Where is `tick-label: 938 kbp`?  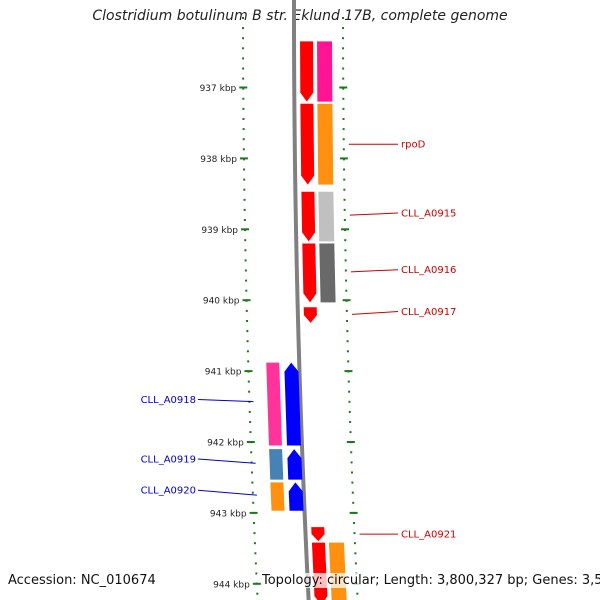
tick-label: 938 kbp is located at coordinates (218, 160).